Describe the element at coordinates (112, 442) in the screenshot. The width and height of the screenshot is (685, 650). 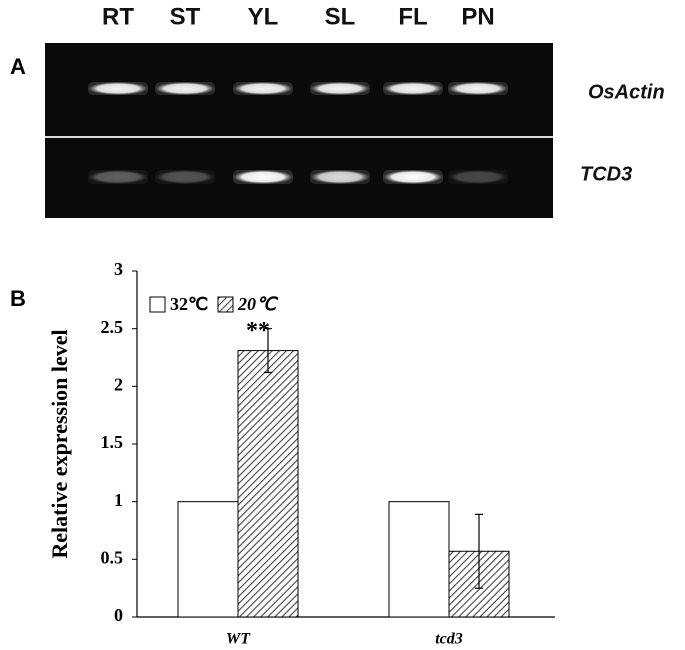
I see `y-tick-label: 1.5` at that location.